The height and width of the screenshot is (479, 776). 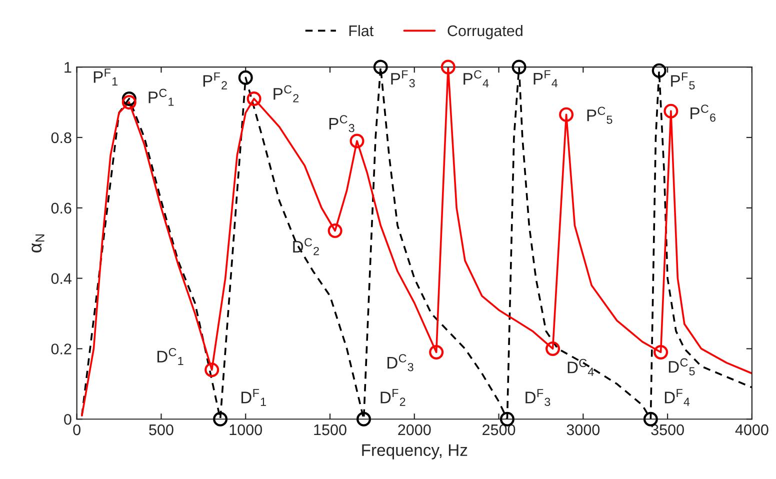 I want to click on y-tick-label: 0.4, so click(x=61, y=278).